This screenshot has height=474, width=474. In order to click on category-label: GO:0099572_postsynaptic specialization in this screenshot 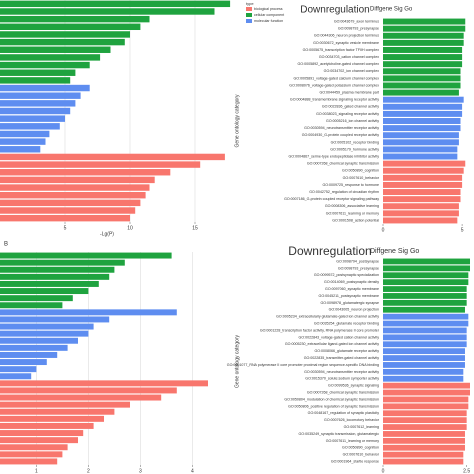, I will do `click(346, 275)`.